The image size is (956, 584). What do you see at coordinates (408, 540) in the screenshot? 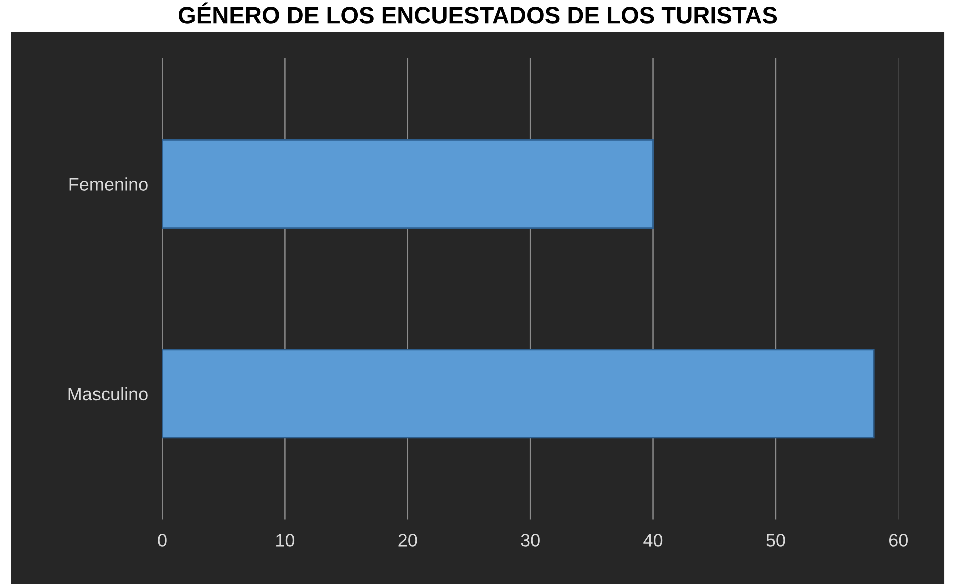
I see `x-tick-label: 20` at bounding box center [408, 540].